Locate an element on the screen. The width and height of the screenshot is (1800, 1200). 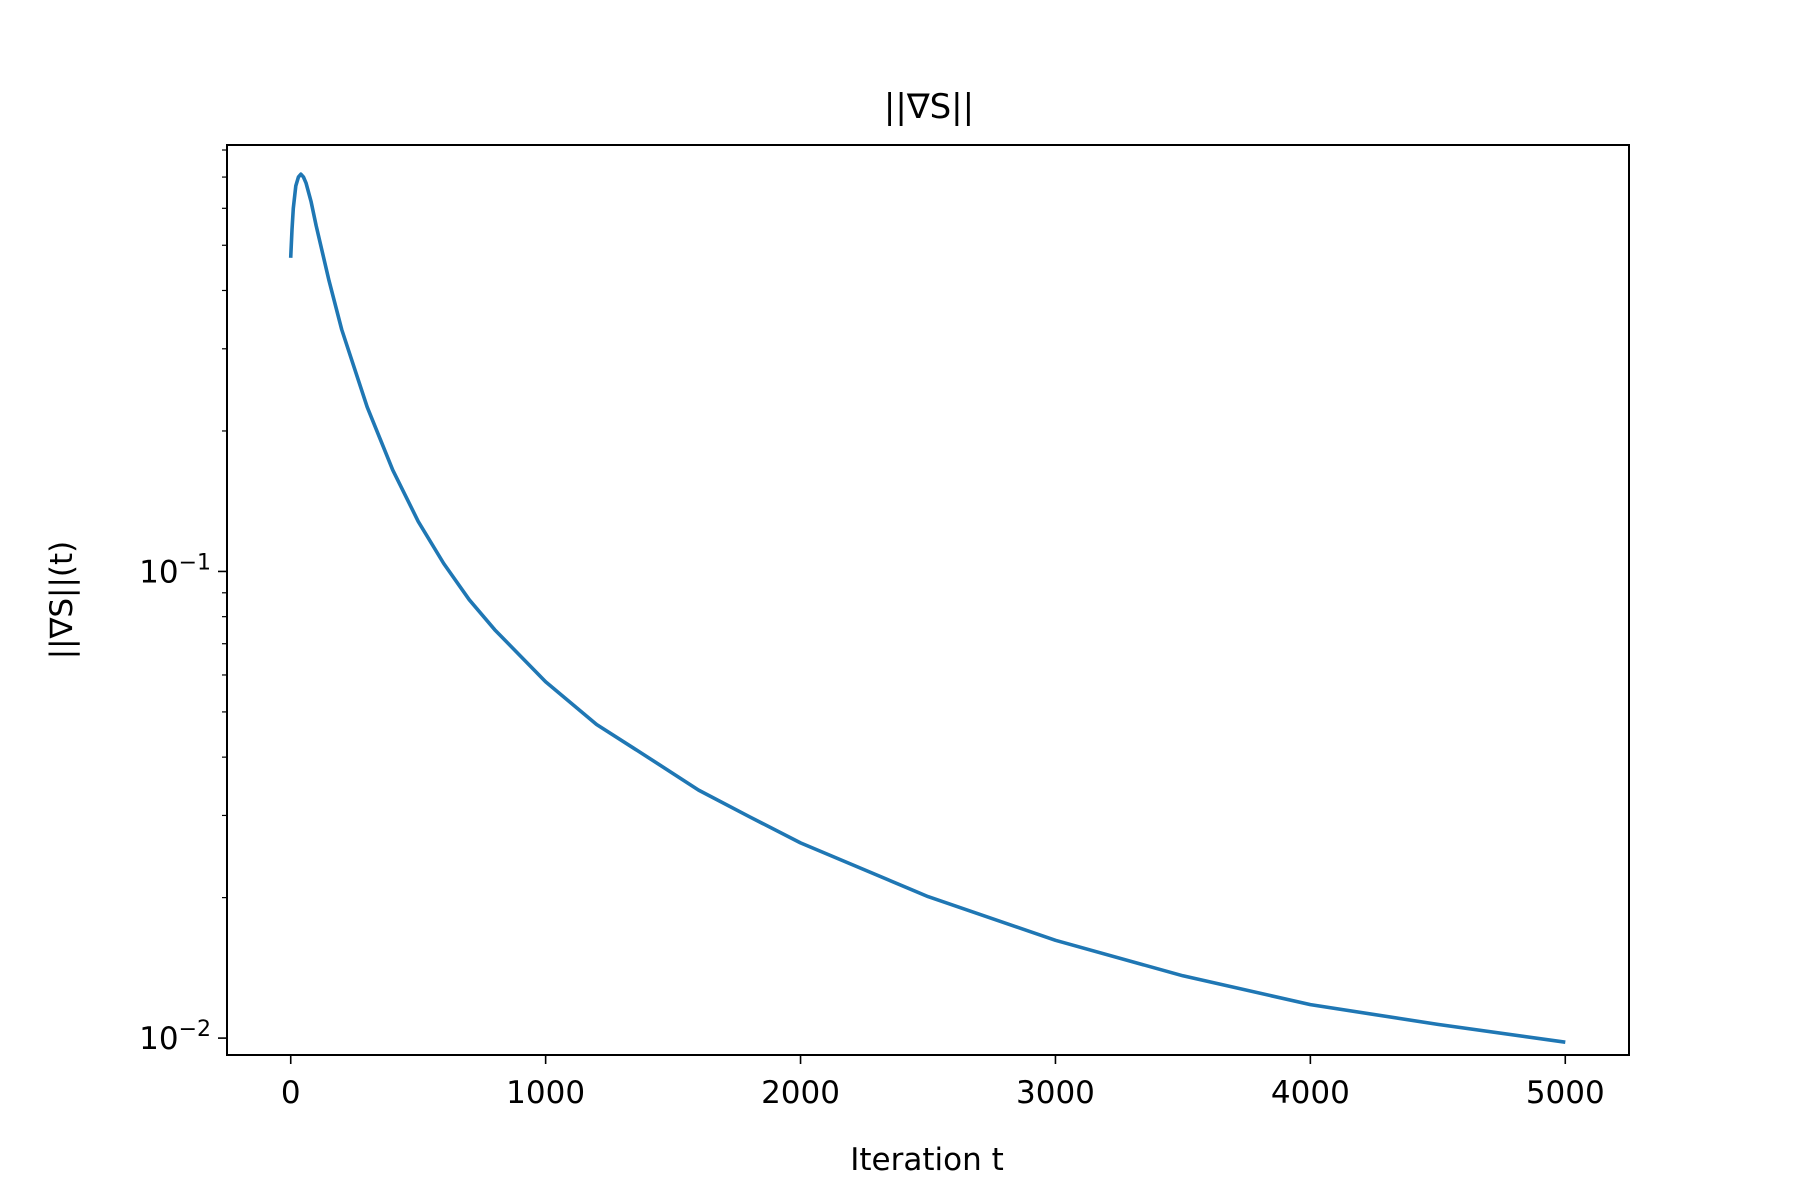
y-tick-label: 10⁻² is located at coordinates (175, 1037).